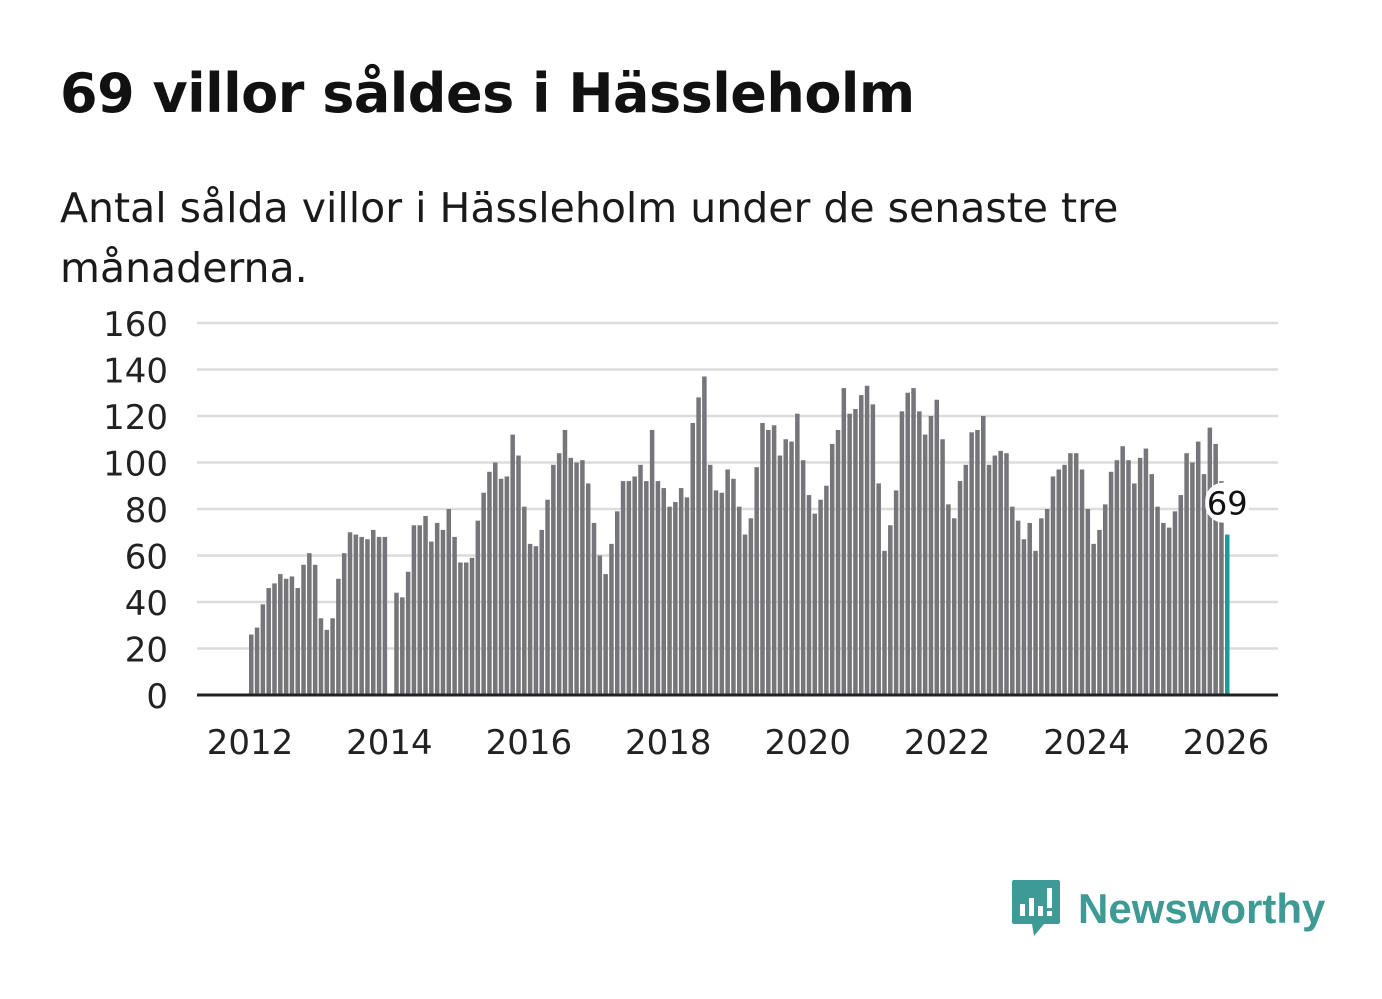 This screenshot has width=1382, height=999. I want to click on x-tick-label: 2016, so click(529, 743).